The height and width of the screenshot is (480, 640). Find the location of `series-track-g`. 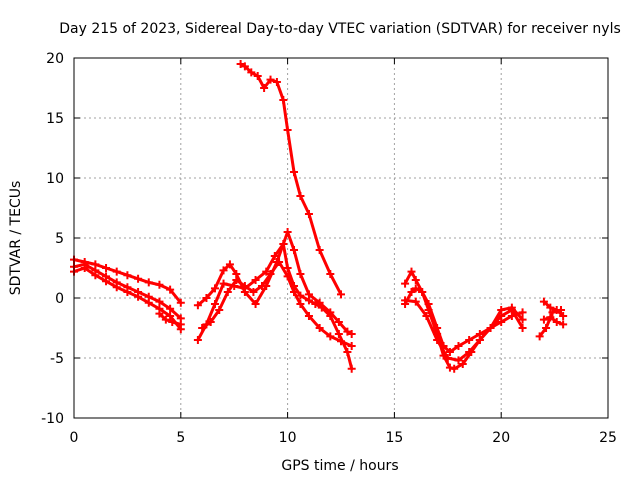

series-track-g is located at coordinates (277, 304).